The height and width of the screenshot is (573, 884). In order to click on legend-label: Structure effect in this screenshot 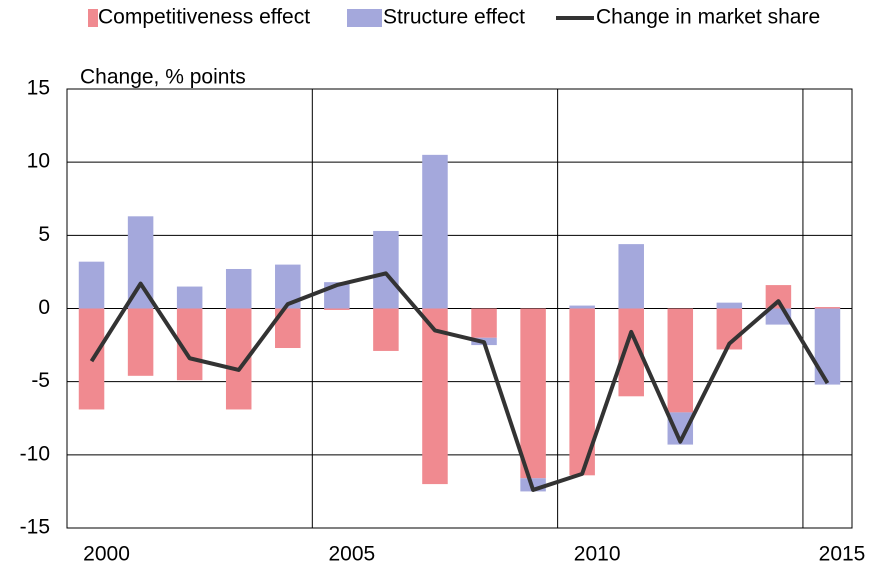, I will do `click(454, 17)`.